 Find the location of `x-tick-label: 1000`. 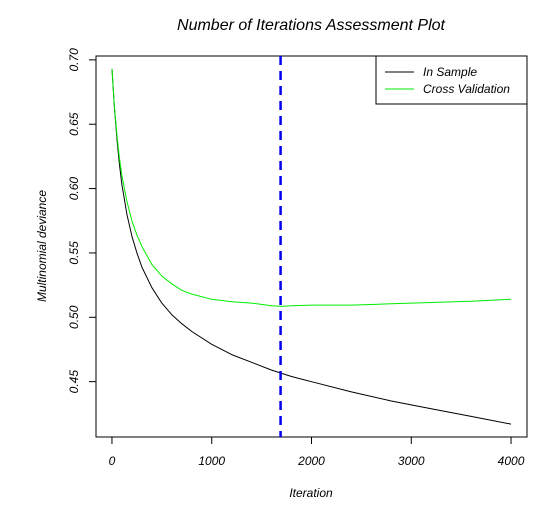

x-tick-label: 1000 is located at coordinates (211, 461).